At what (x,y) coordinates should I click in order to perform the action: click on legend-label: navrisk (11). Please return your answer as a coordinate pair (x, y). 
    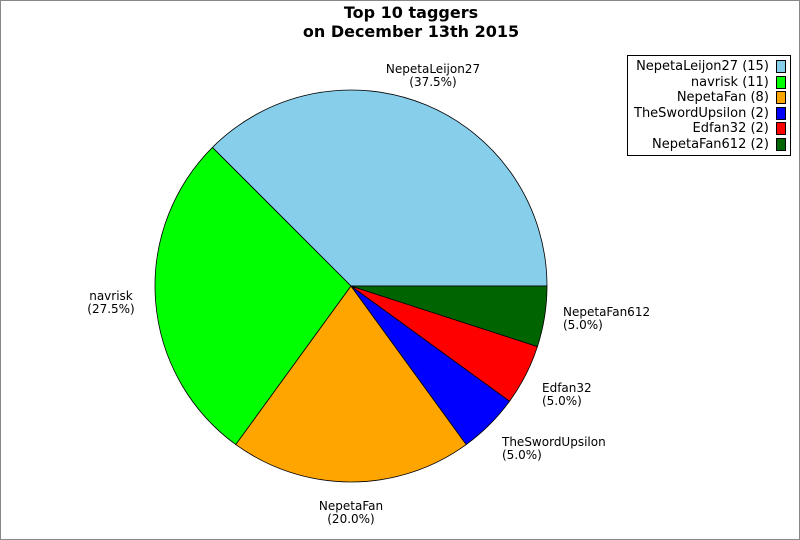
    Looking at the image, I should click on (729, 82).